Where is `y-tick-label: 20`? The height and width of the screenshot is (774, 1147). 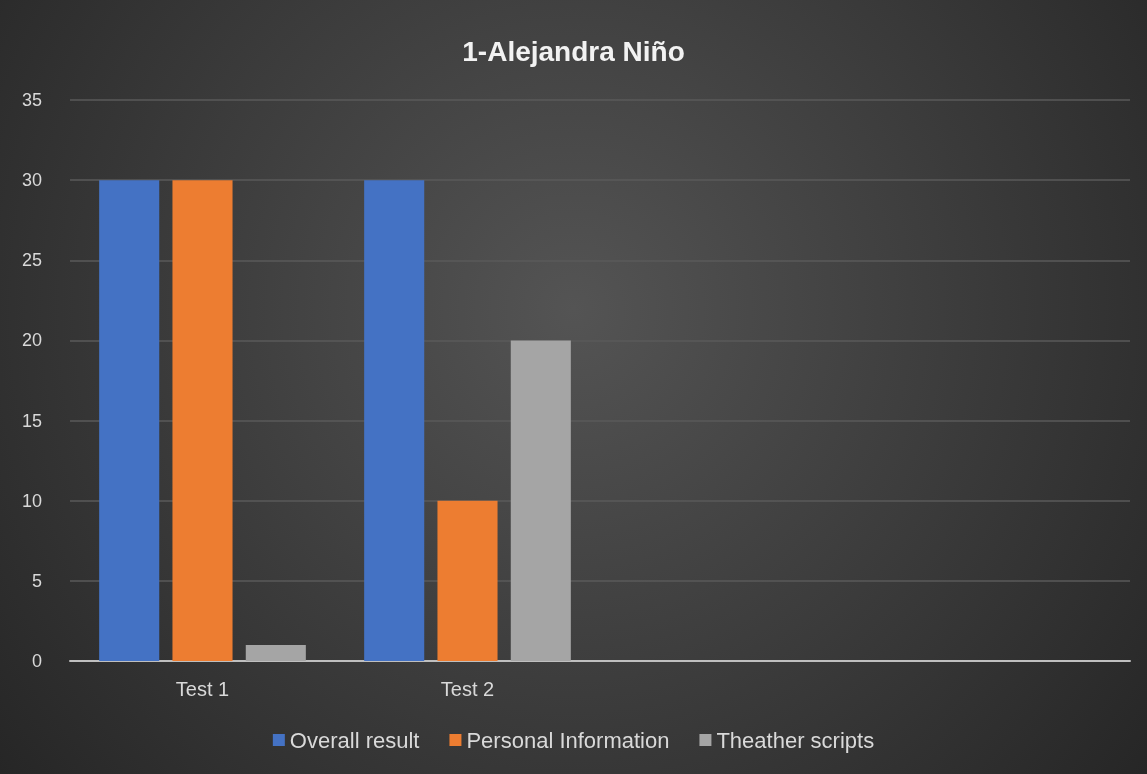 y-tick-label: 20 is located at coordinates (31, 340).